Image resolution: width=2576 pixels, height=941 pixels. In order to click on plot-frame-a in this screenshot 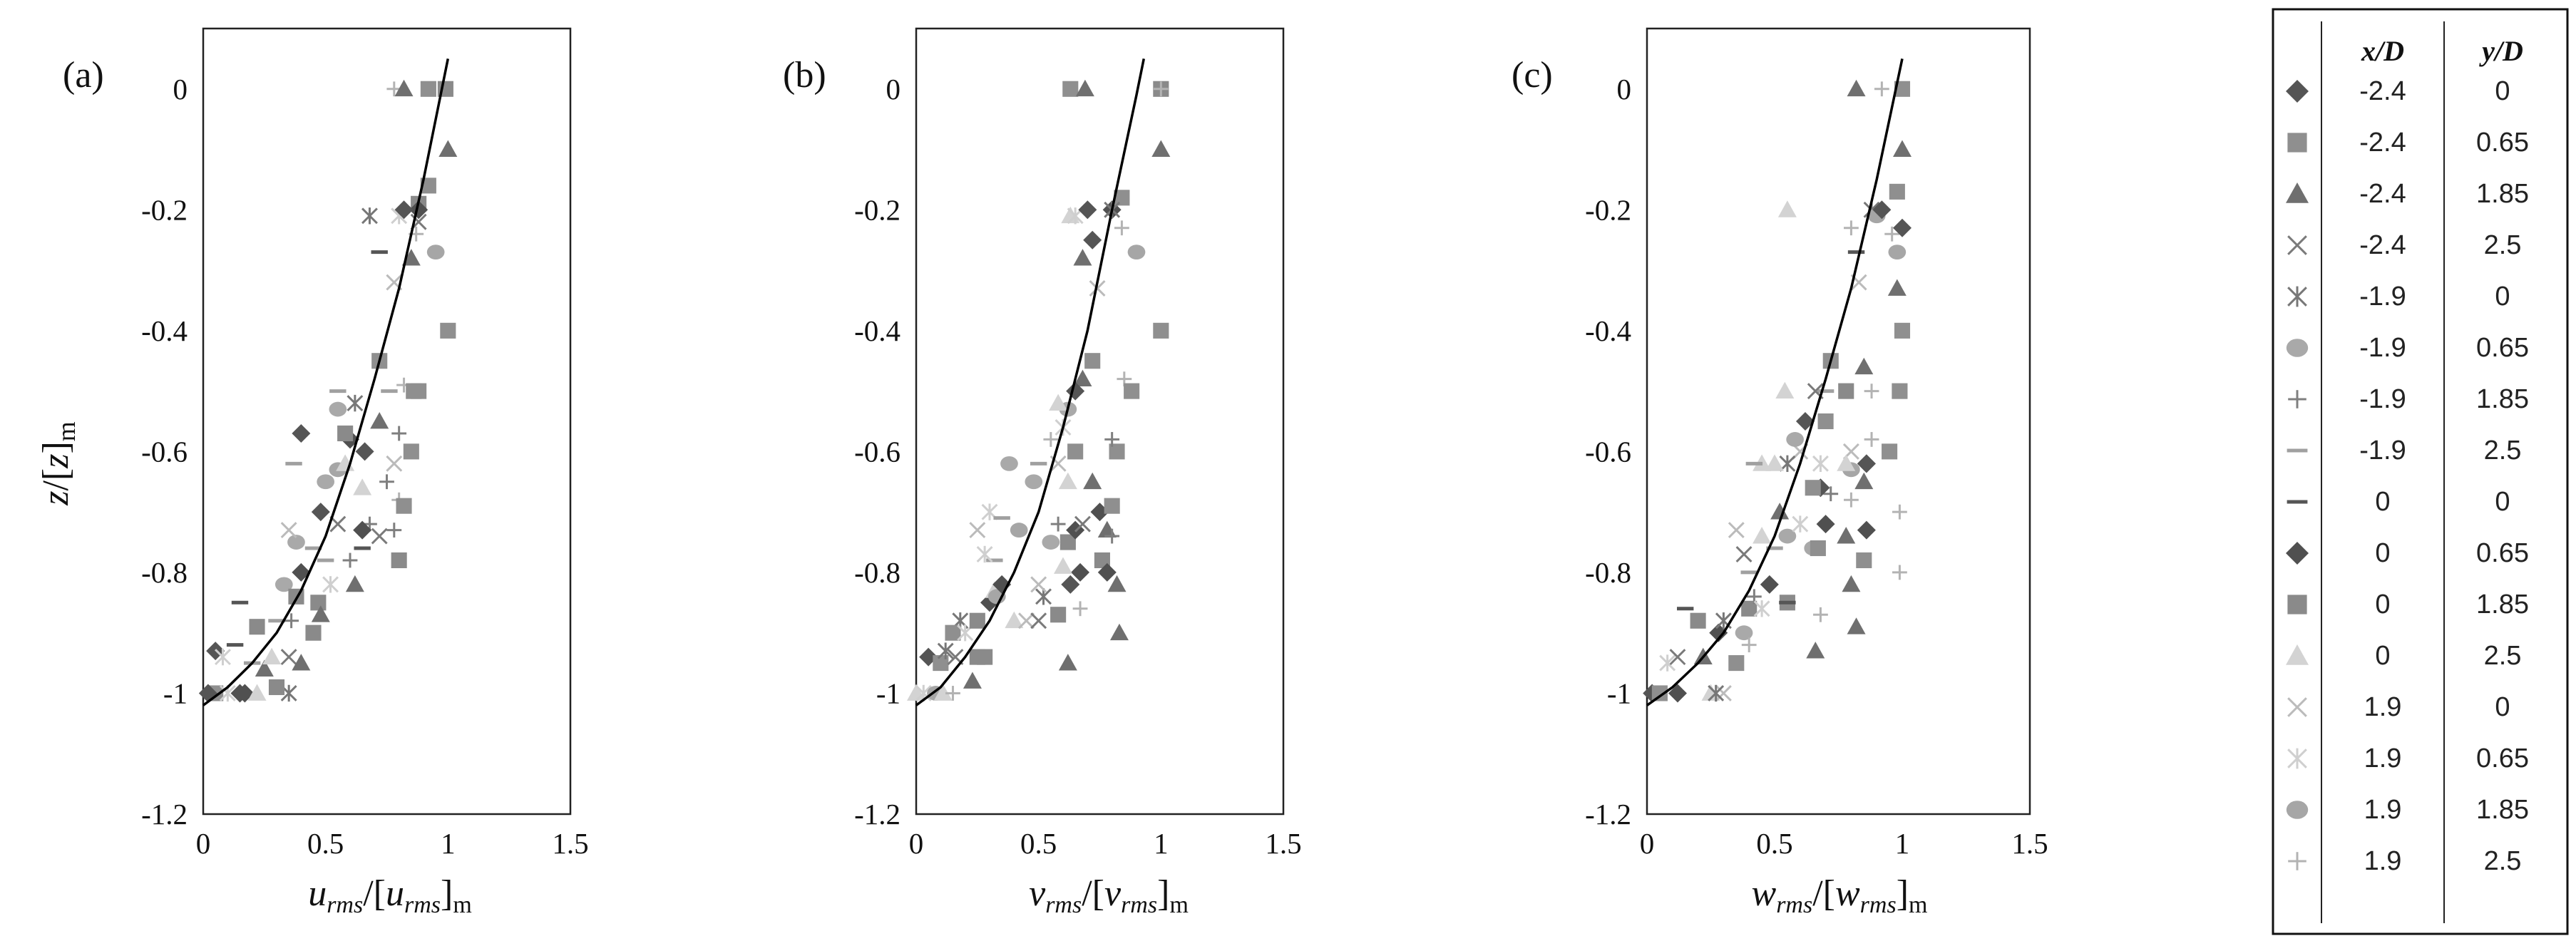, I will do `click(387, 422)`.